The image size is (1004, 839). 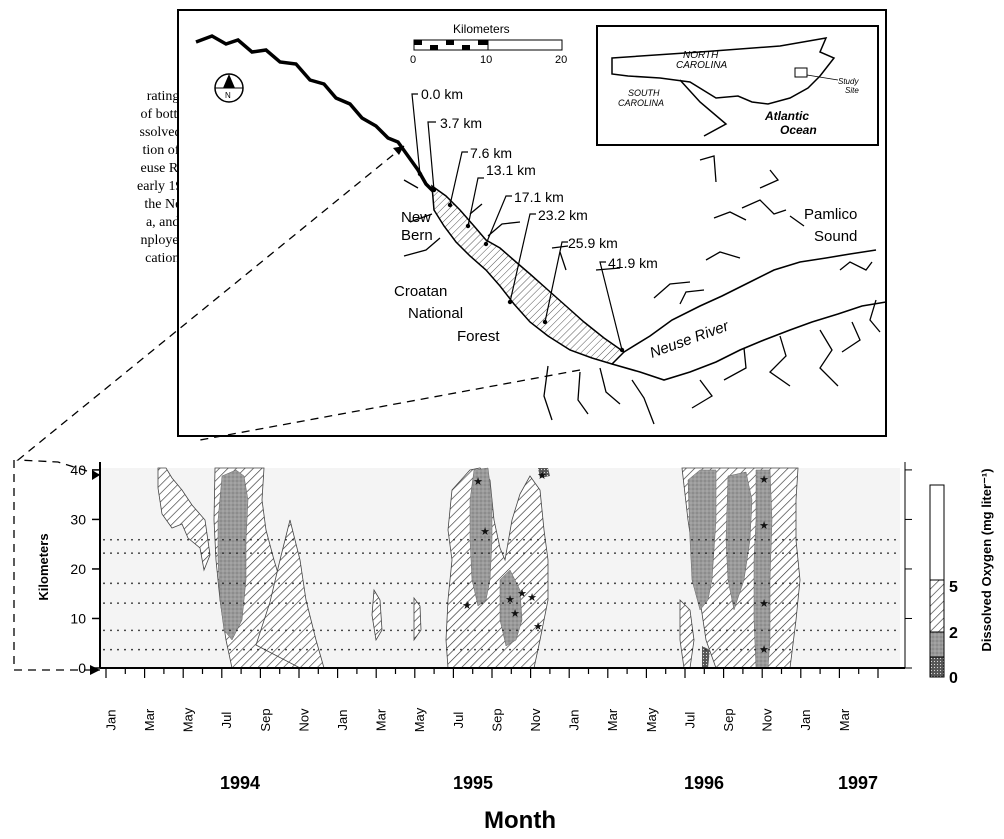 What do you see at coordinates (728, 719) in the screenshot?
I see `x-tick-label: Sep` at bounding box center [728, 719].